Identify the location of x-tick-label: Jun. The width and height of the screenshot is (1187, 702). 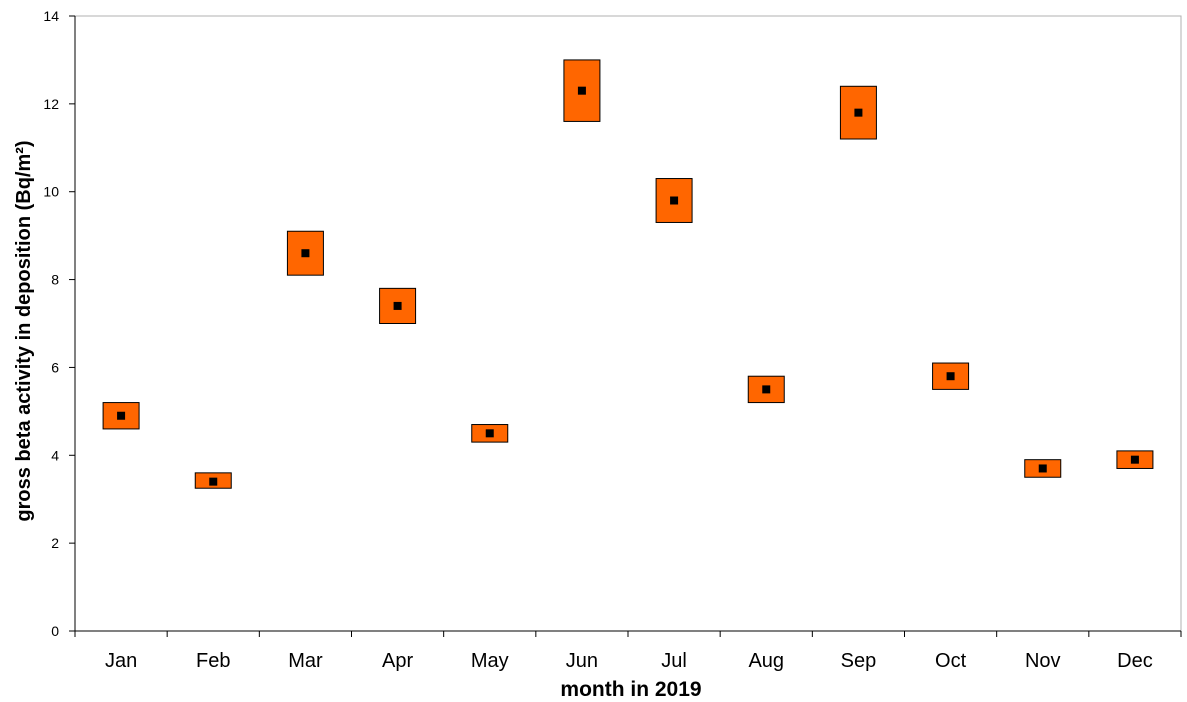
(582, 661).